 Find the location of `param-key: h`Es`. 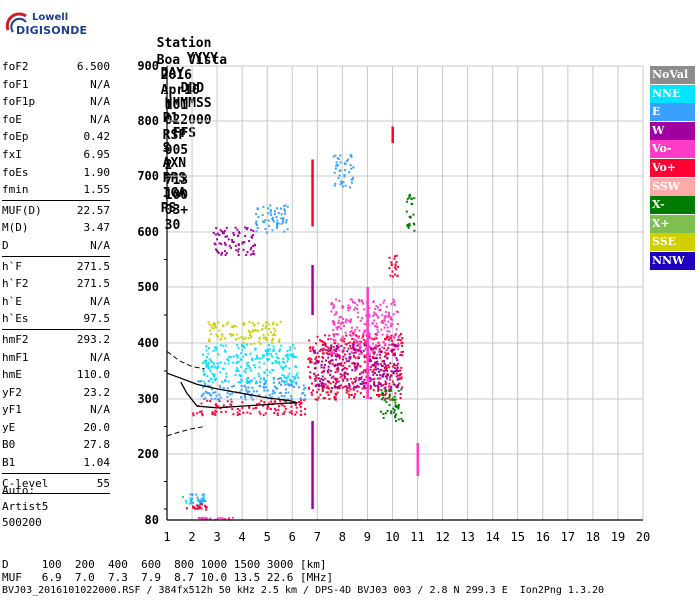

param-key: h`Es is located at coordinates (15, 319).